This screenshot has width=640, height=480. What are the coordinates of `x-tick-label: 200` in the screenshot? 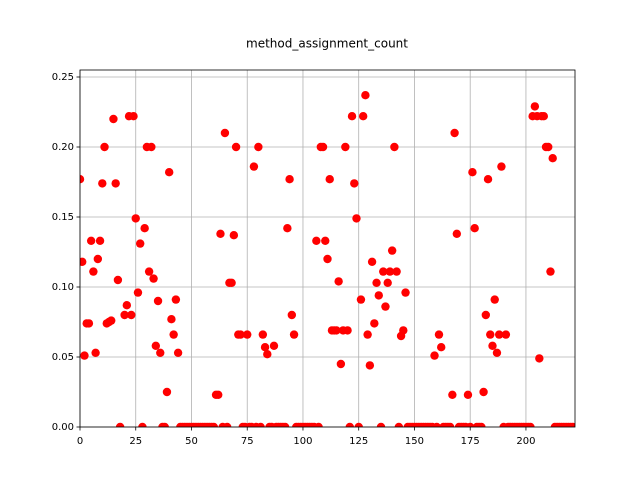 It's located at (525, 441).